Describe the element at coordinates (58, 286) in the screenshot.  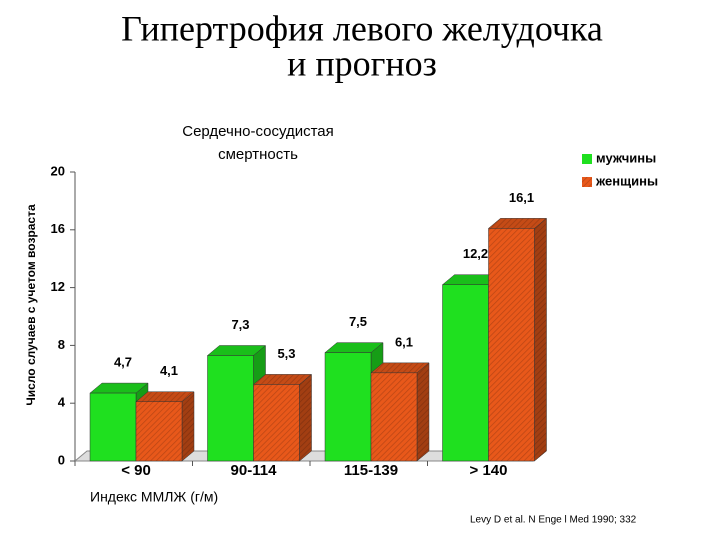
I see `y-tick-label: 12` at that location.